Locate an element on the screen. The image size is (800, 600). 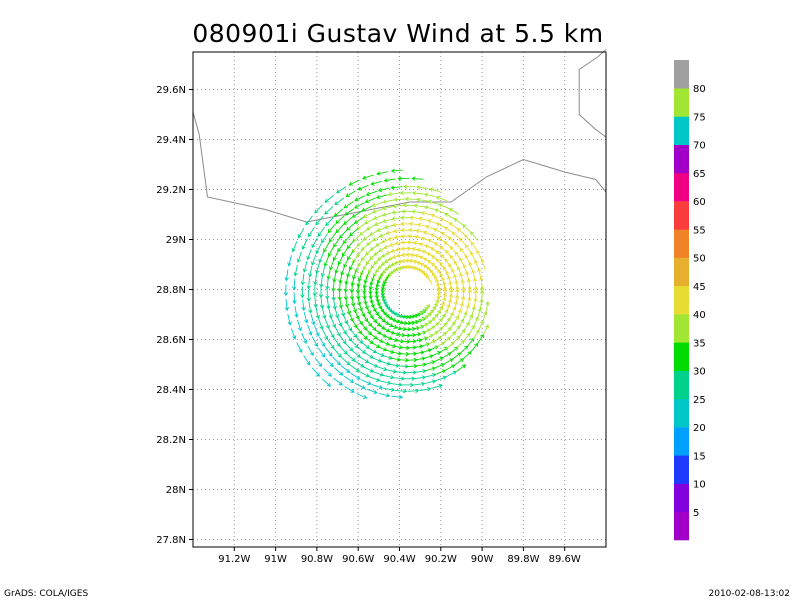
colorbar-label: 65 is located at coordinates (699, 174).